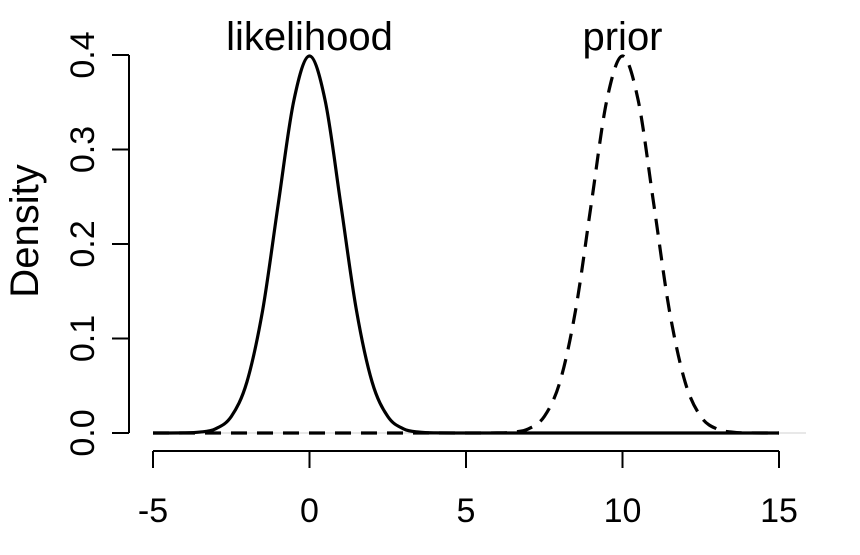 The height and width of the screenshot is (555, 860). I want to click on x-tick-label: -5, so click(153, 511).